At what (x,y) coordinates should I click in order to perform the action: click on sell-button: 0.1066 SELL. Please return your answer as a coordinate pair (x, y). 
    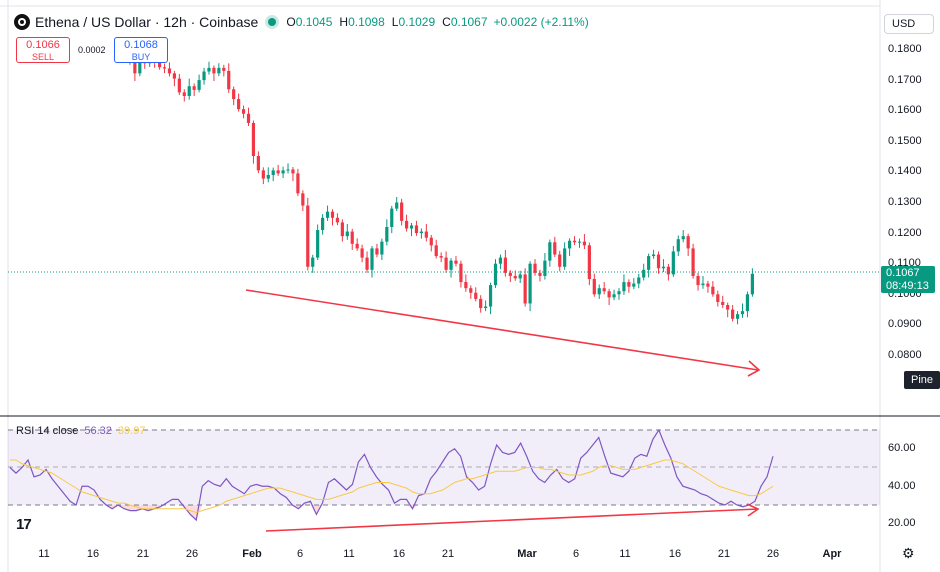
    Looking at the image, I should click on (43, 50).